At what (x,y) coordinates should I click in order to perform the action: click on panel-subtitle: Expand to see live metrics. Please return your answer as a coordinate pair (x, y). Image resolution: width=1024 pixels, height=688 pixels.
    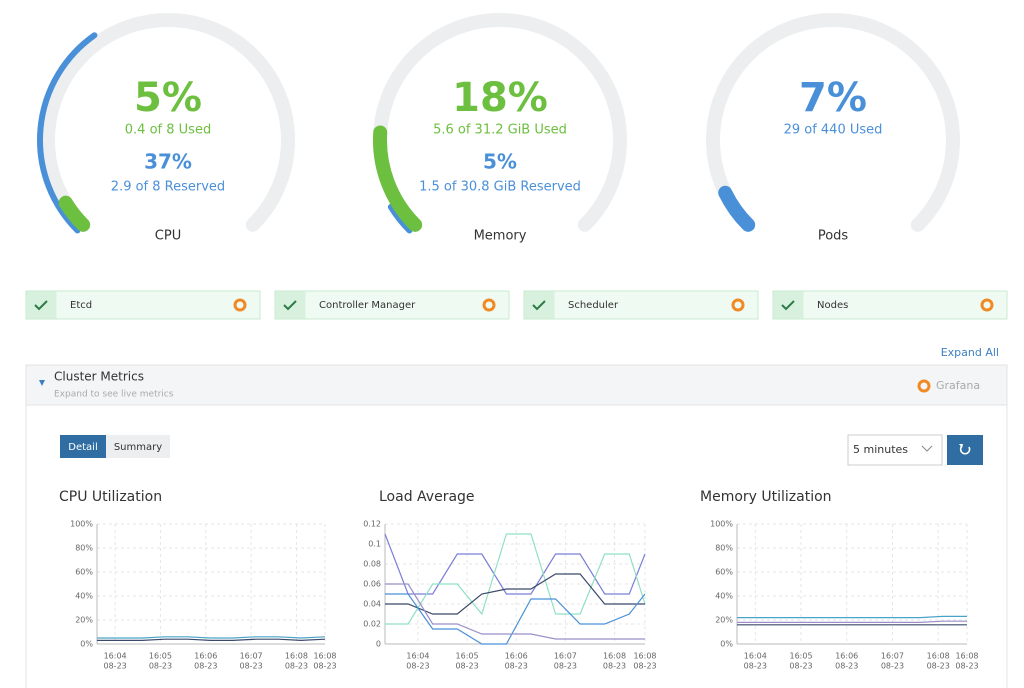
    Looking at the image, I should click on (114, 395).